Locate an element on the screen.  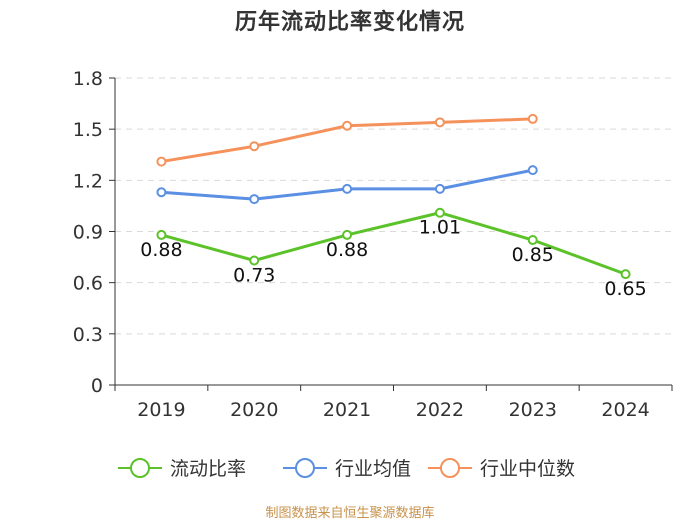
chart-title: 历年流动比率变化情况 is located at coordinates (349, 22).